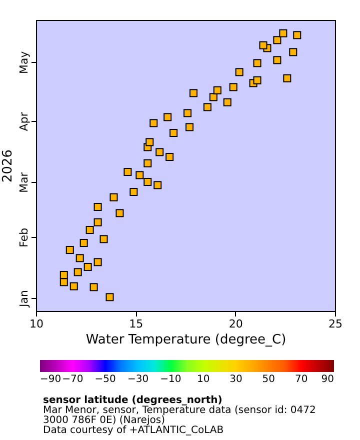  Describe the element at coordinates (24, 299) in the screenshot. I see `y-tick-label: Jan` at that location.